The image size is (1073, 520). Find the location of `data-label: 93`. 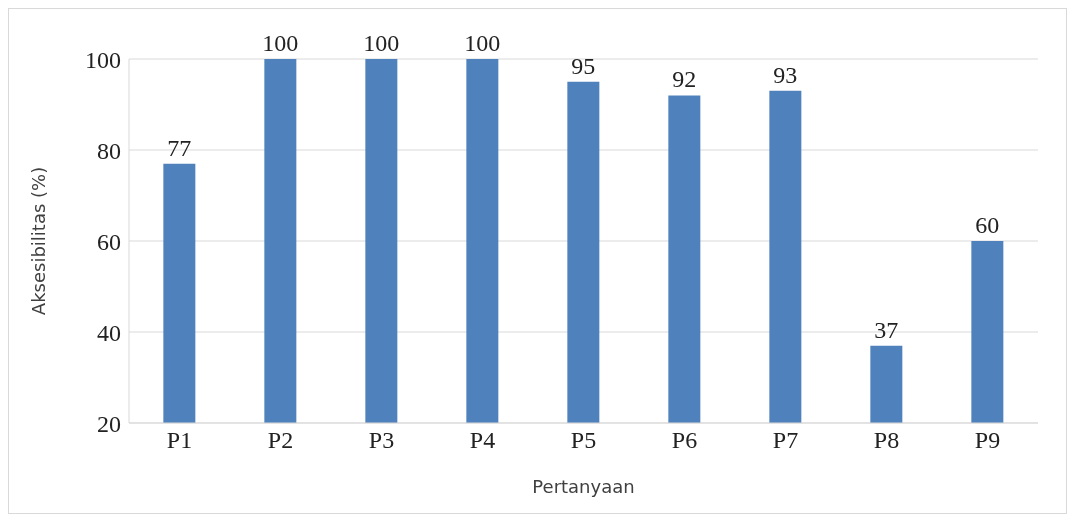

data-label: 93 is located at coordinates (785, 74).